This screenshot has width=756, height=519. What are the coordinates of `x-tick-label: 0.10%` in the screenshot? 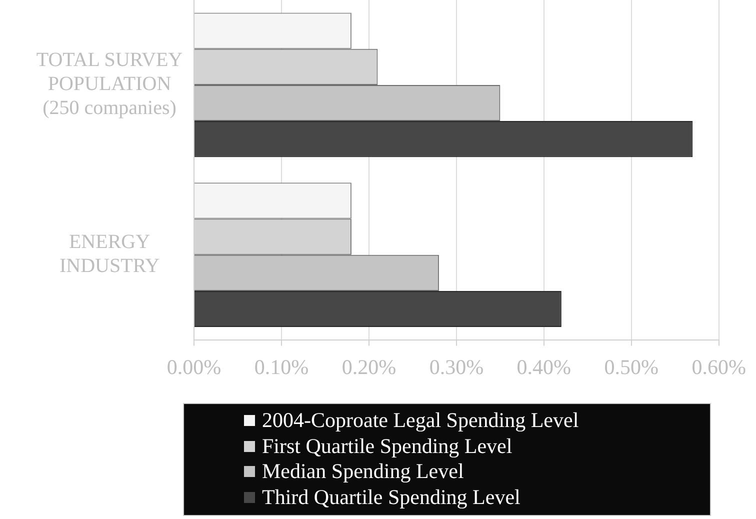 It's located at (281, 366).